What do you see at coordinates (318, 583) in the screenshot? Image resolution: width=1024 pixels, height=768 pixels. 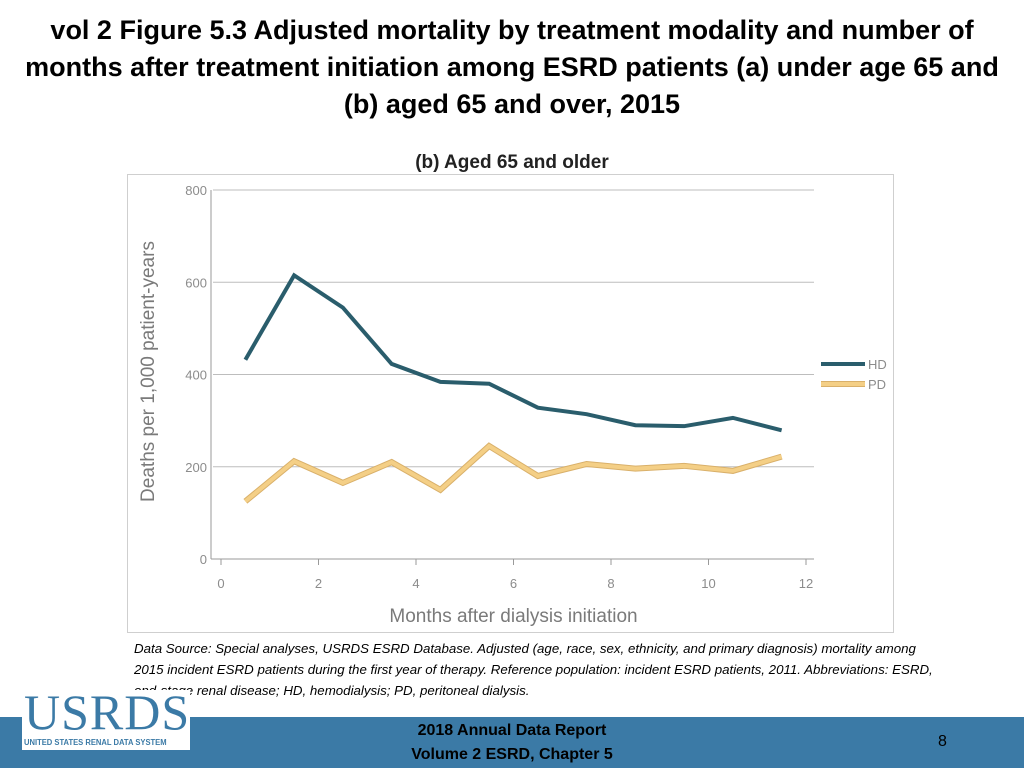 I see `x-tick-label: 2` at bounding box center [318, 583].